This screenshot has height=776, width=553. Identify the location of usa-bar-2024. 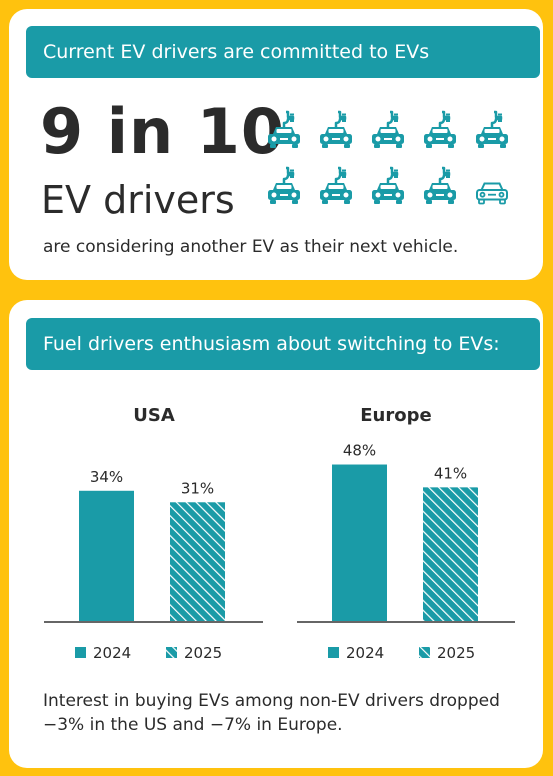
(106, 555).